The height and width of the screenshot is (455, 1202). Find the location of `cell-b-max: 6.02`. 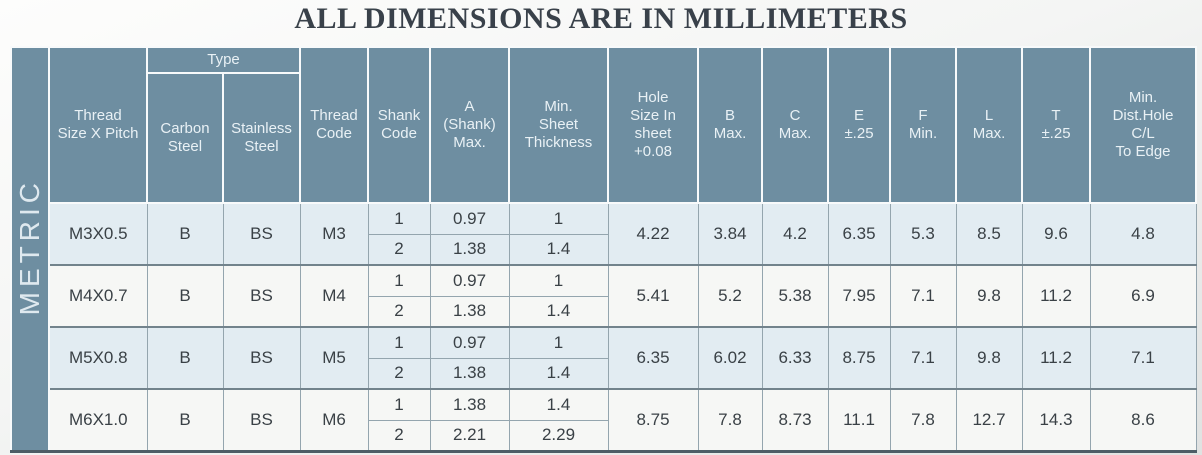

cell-b-max: 6.02 is located at coordinates (730, 358).